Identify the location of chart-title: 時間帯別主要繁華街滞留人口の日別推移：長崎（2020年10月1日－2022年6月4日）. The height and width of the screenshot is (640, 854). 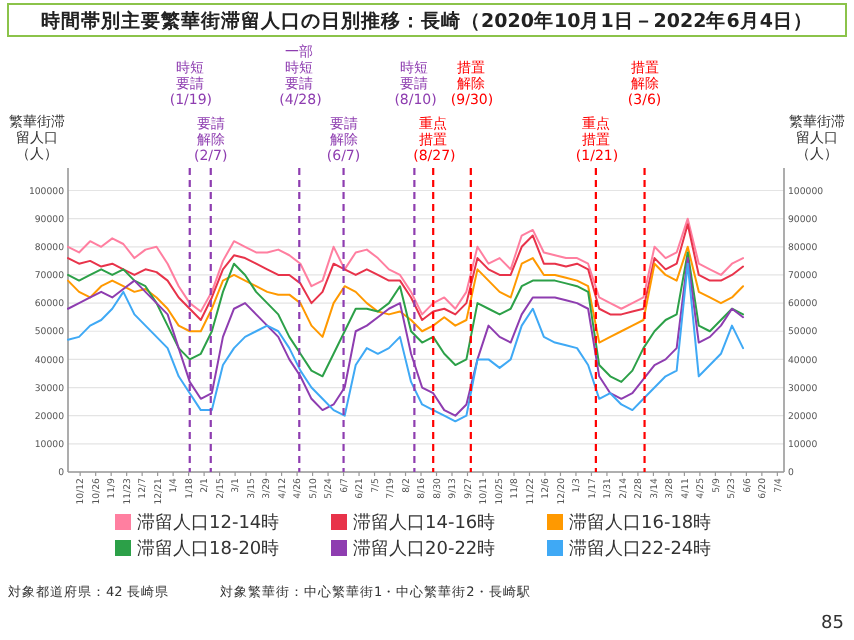
(427, 21).